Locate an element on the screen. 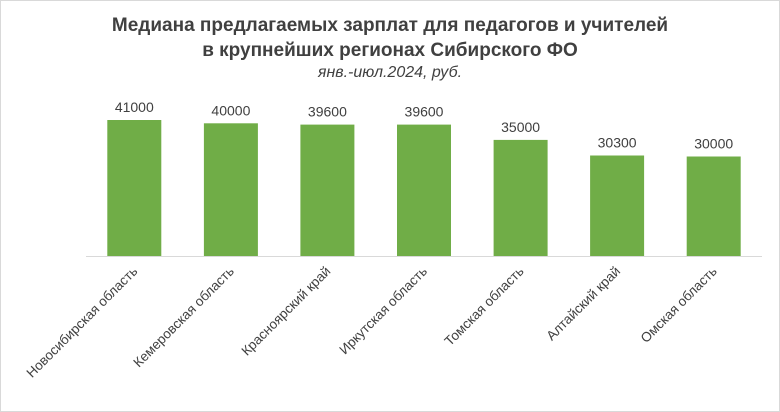 This screenshot has width=780, height=412. data-label: 35000 is located at coordinates (520, 127).